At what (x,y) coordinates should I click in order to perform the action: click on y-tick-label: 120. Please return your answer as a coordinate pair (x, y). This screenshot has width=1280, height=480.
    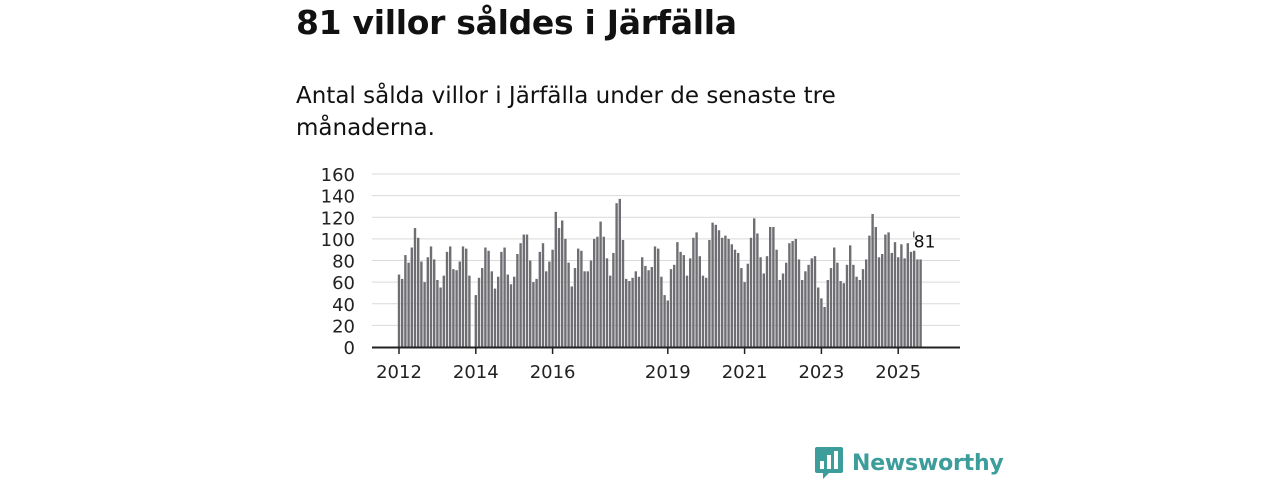
    Looking at the image, I should click on (338, 218).